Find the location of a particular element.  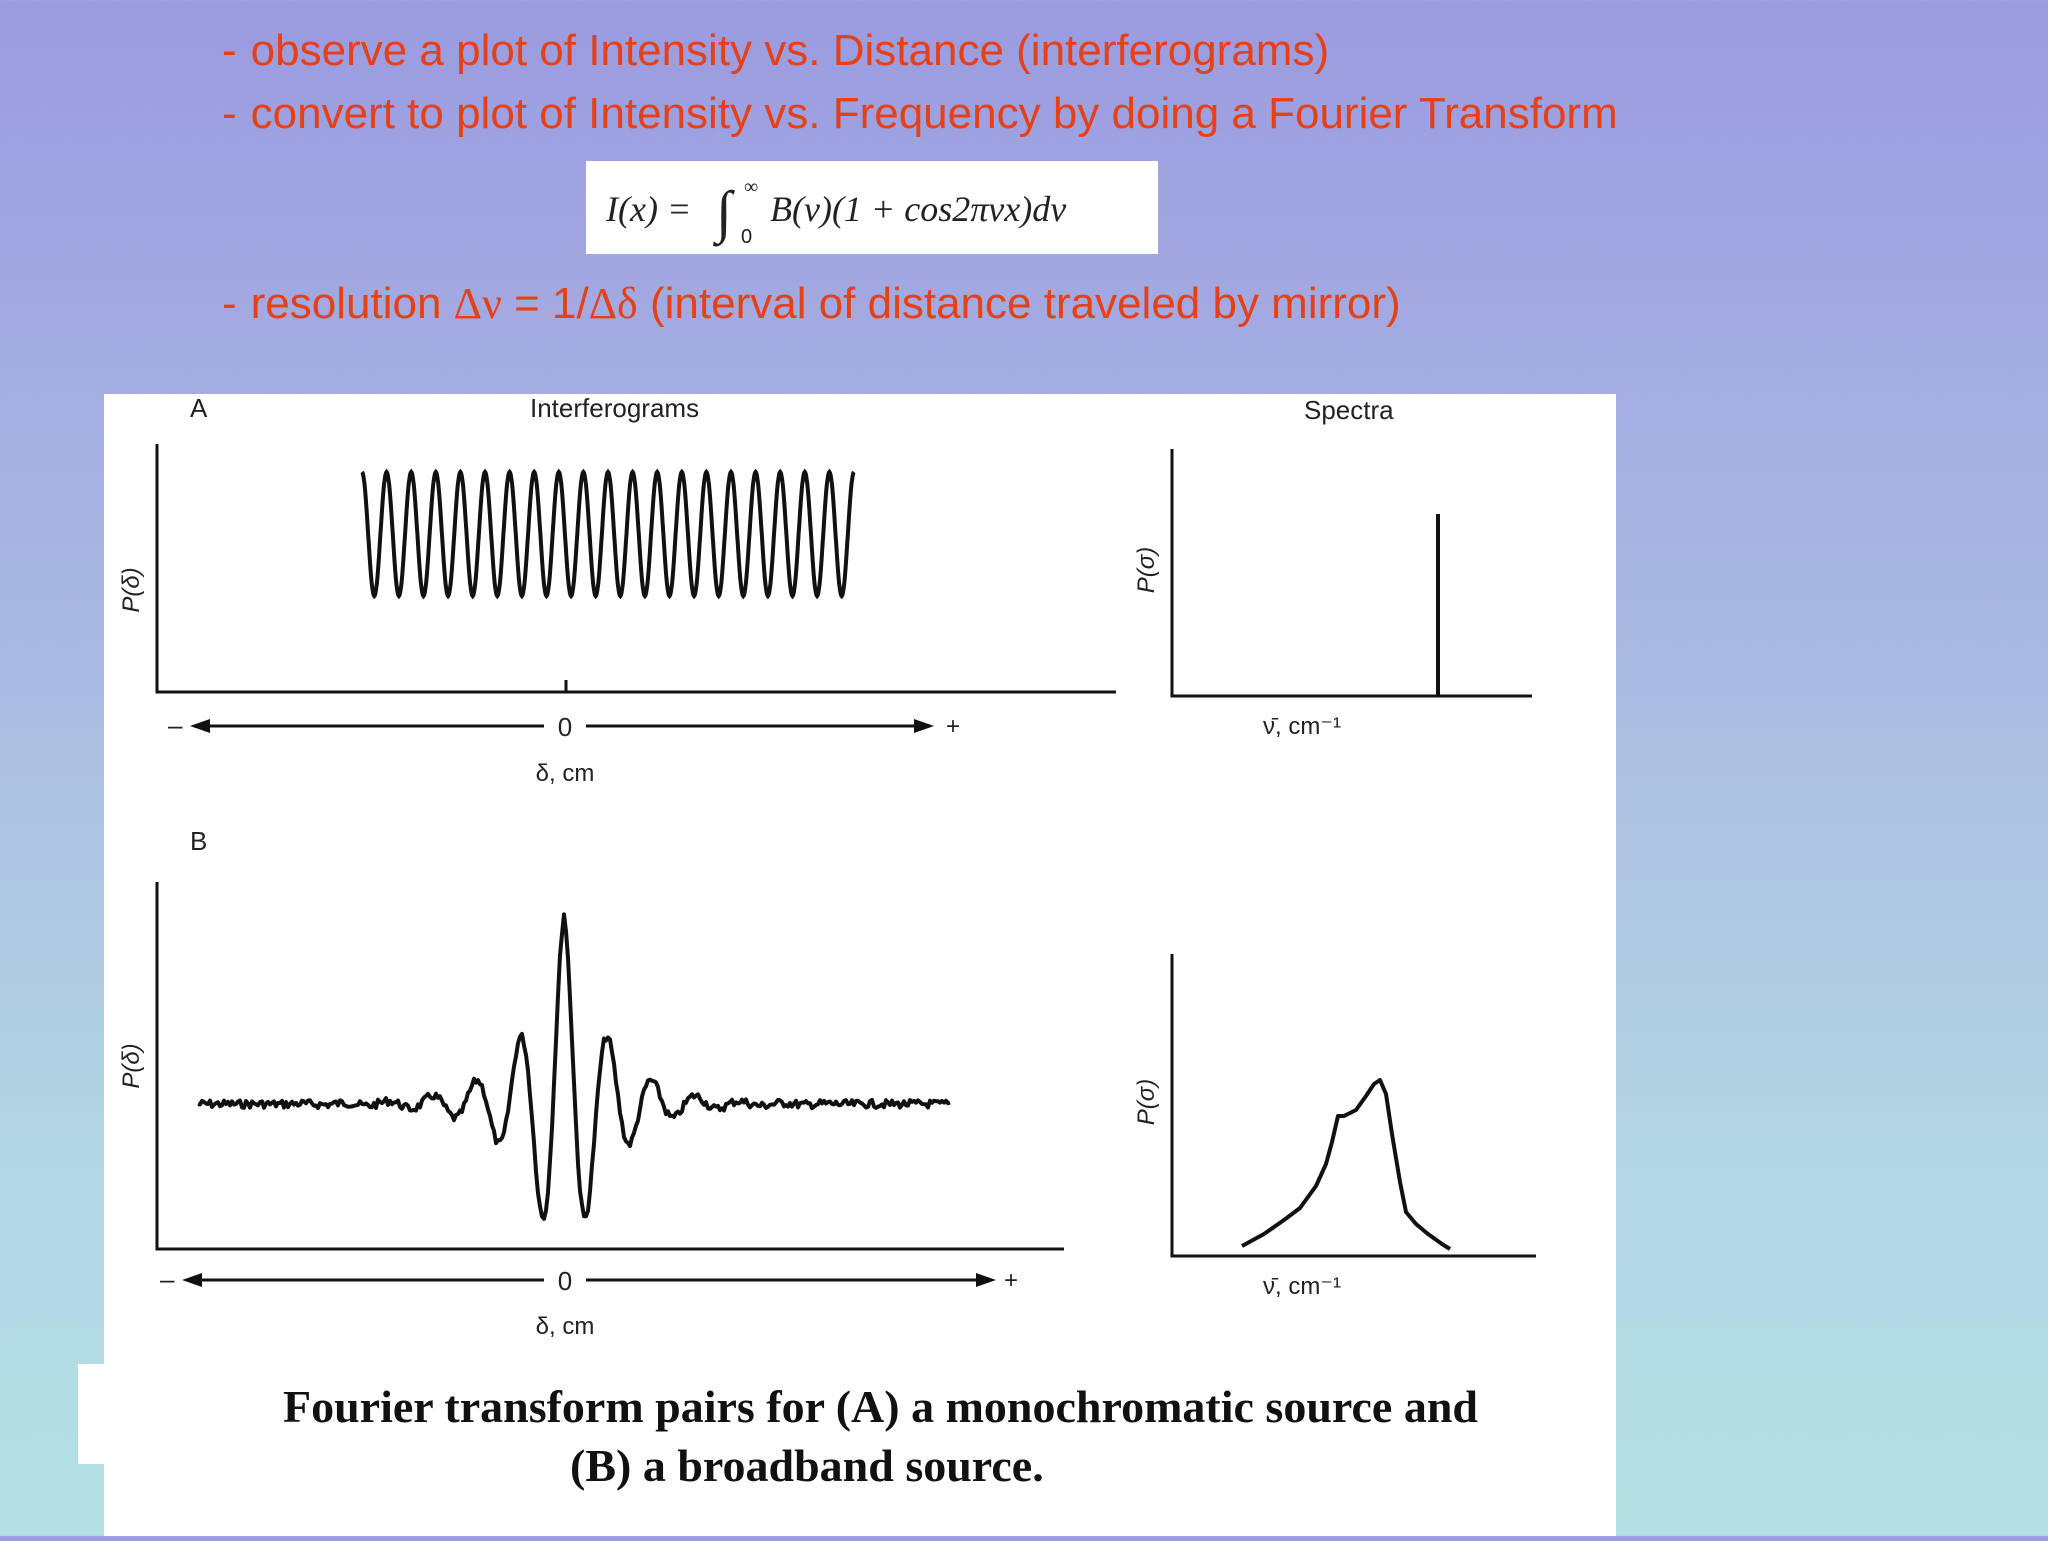

delta-delta-symbol: Δδ is located at coordinates (613, 303).